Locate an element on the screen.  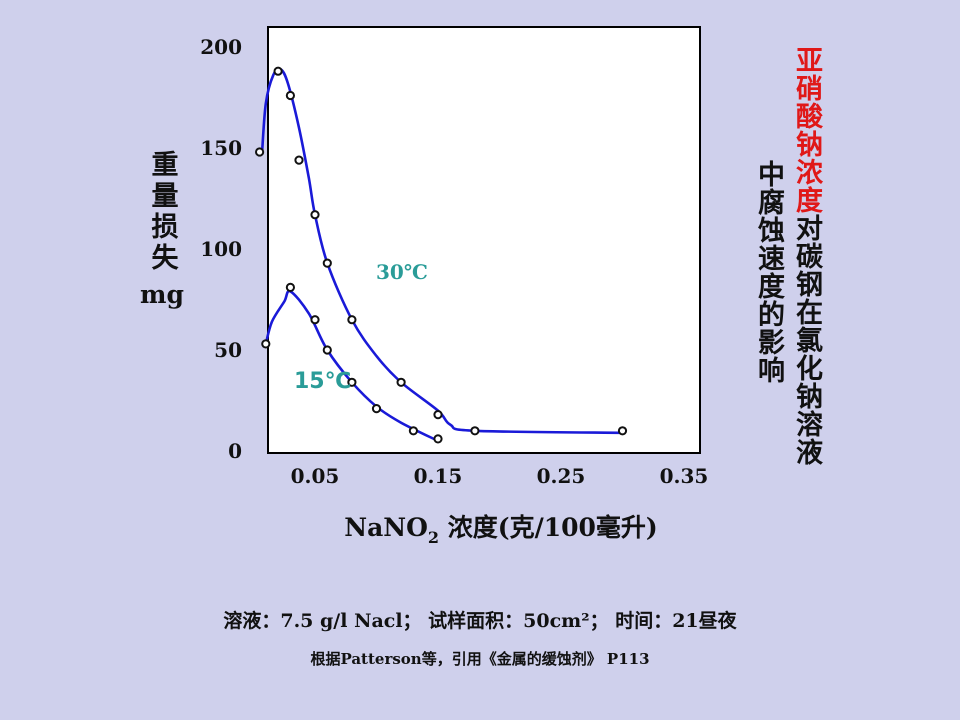
x-axis-label: NaNO2 浓度(克/100毫升) is located at coordinates (501, 530).